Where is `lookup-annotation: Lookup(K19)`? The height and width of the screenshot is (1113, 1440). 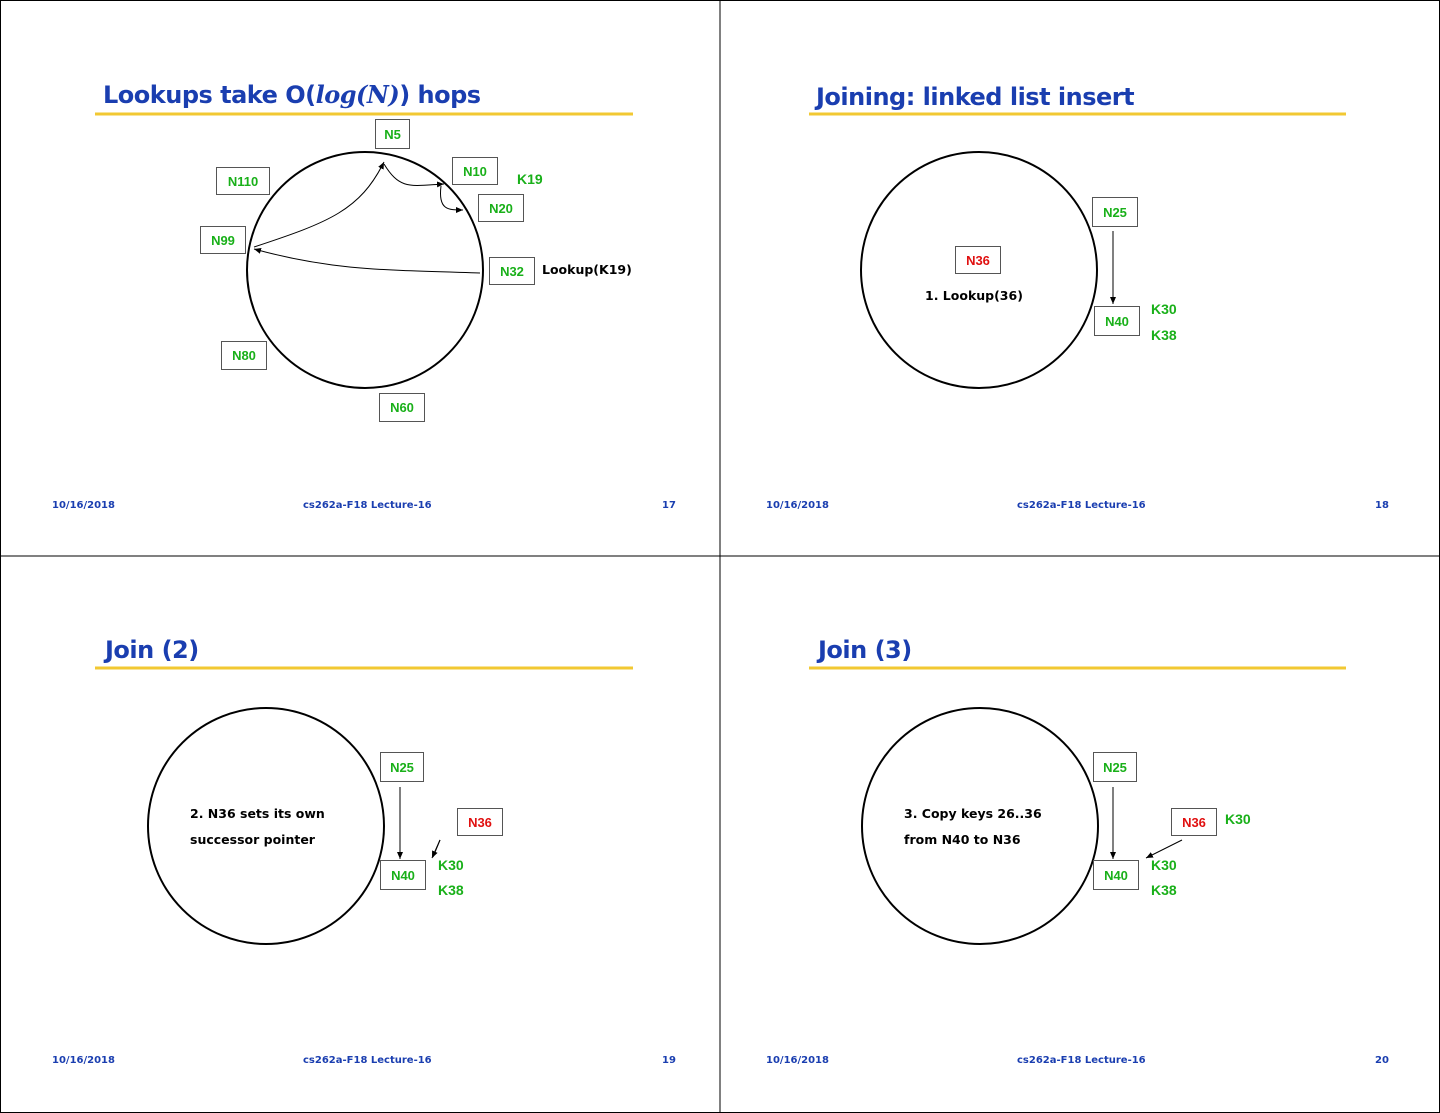 lookup-annotation: Lookup(K19) is located at coordinates (587, 269).